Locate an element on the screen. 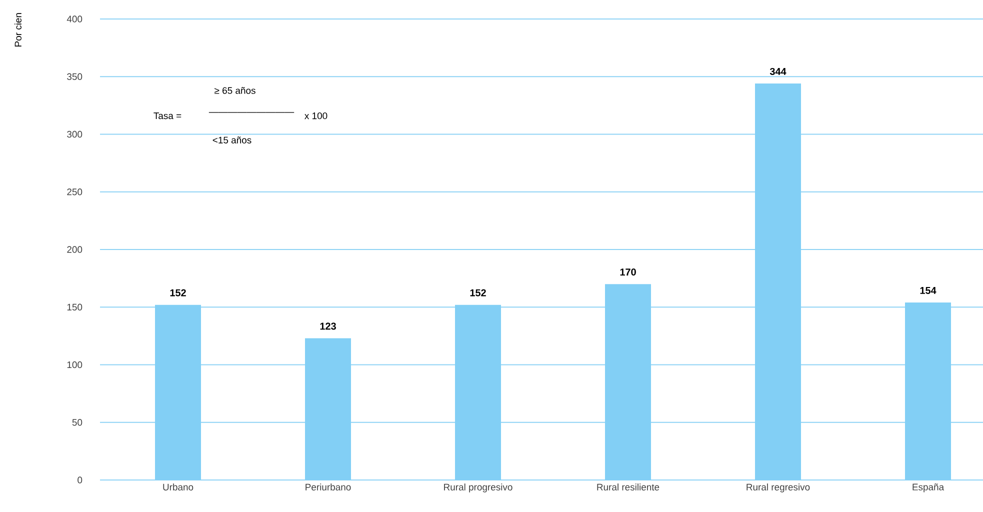 The width and height of the screenshot is (983, 512). x-tick-label: Rural resiliente is located at coordinates (628, 487).